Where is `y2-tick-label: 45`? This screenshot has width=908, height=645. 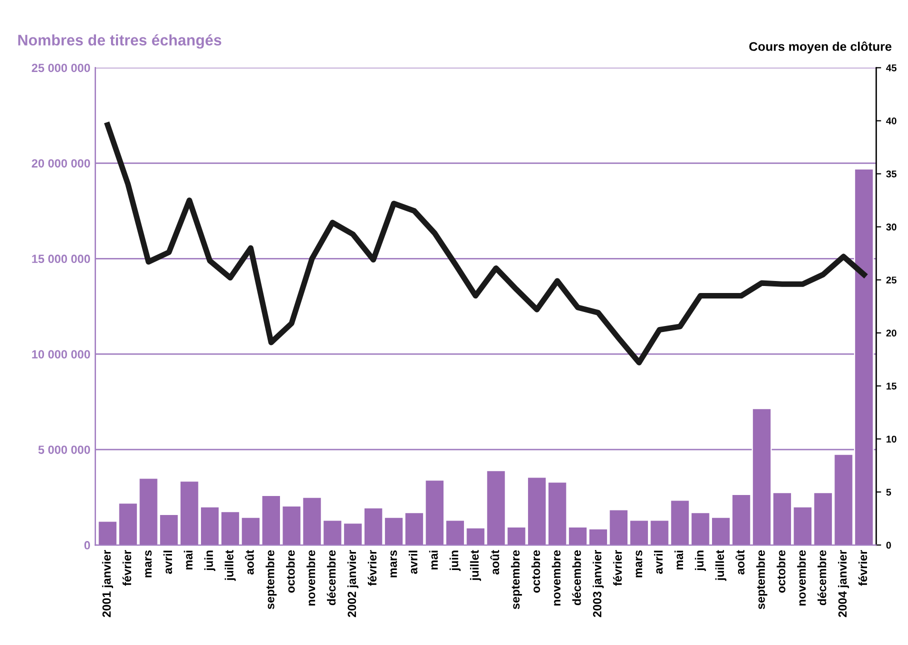
y2-tick-label: 45 is located at coordinates (891, 68).